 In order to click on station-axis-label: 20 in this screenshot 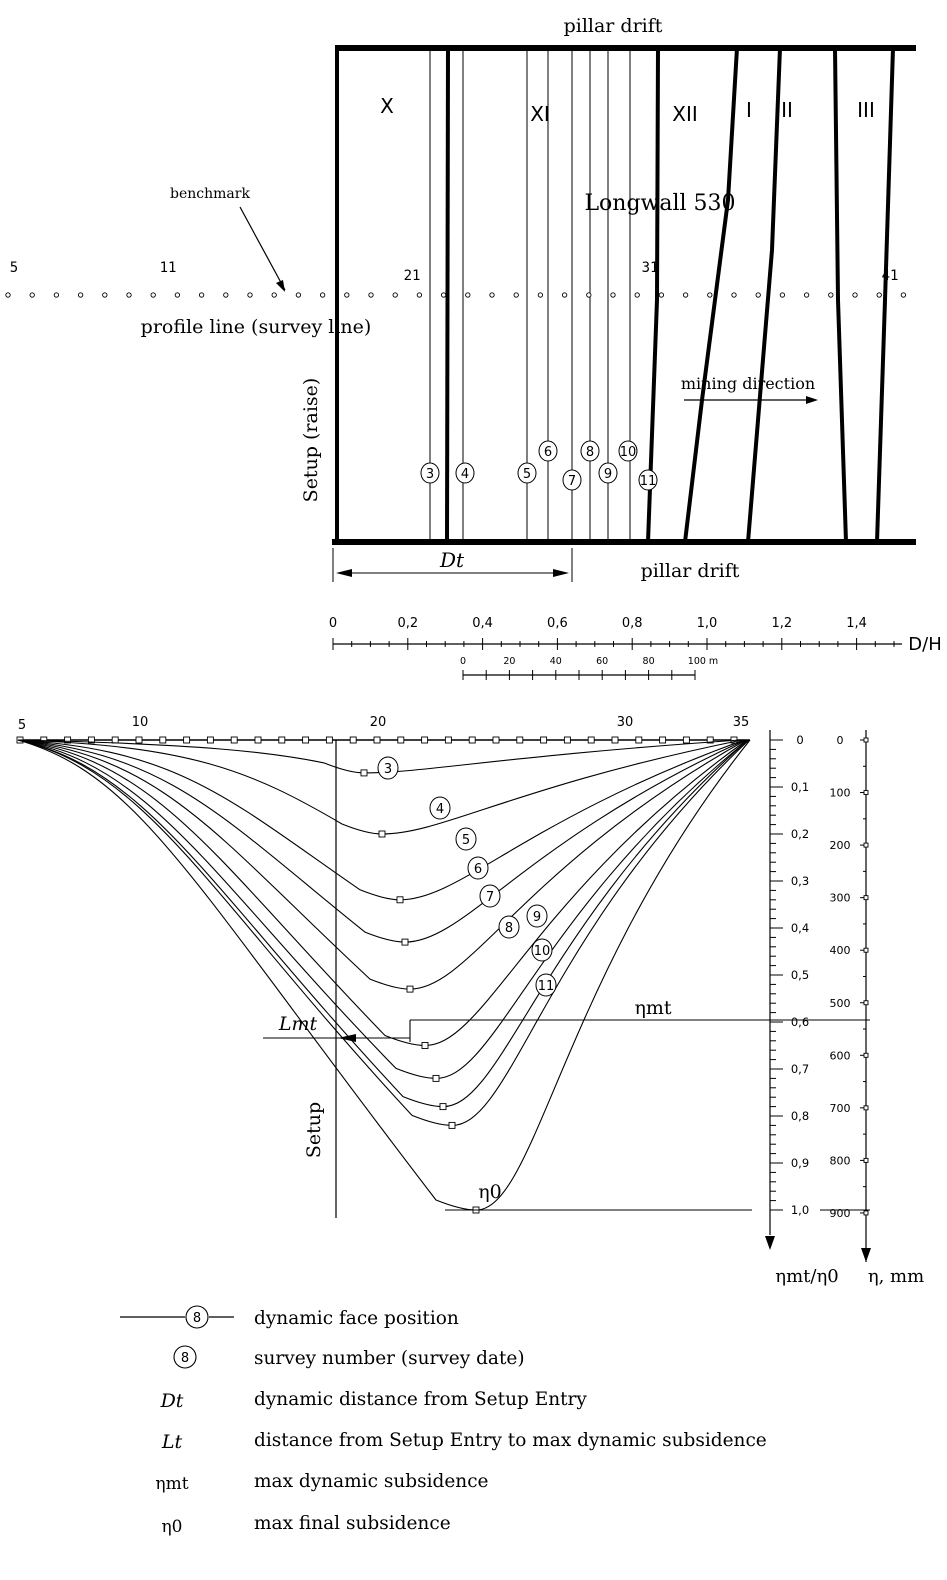, I will do `click(378, 722)`.